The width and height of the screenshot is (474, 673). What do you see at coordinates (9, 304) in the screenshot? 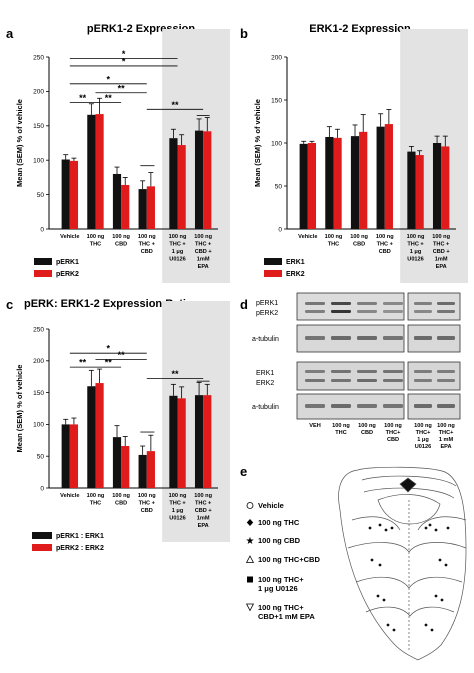
I see `panel-c-letter: c` at bounding box center [9, 304].